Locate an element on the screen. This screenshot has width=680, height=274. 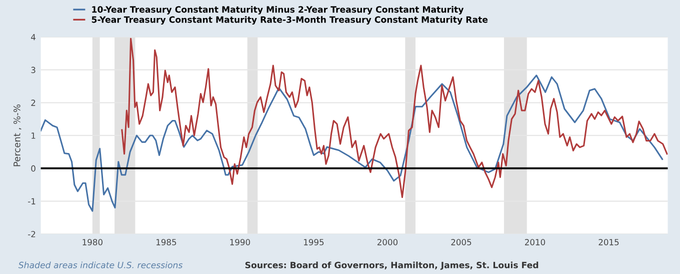
x-tick-label: 2010 is located at coordinates (535, 242).